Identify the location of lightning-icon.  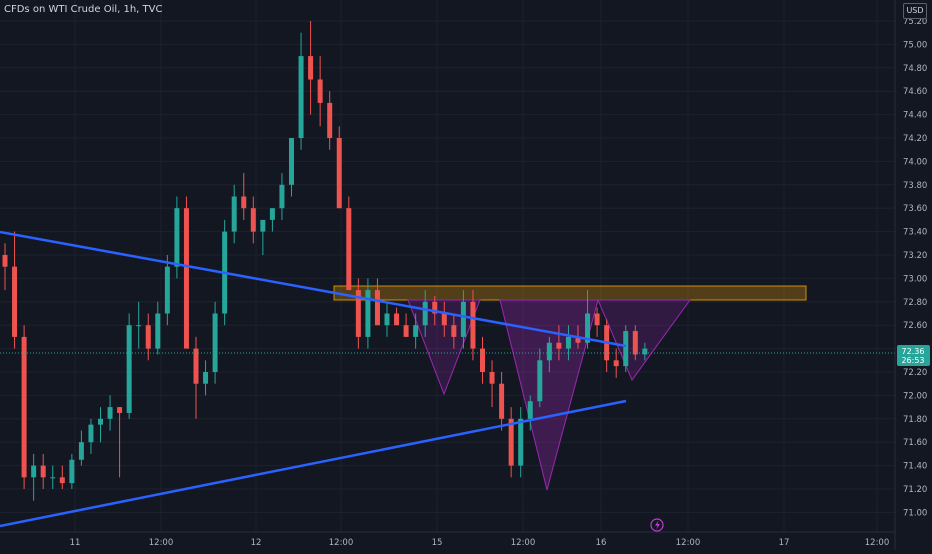
(657, 525).